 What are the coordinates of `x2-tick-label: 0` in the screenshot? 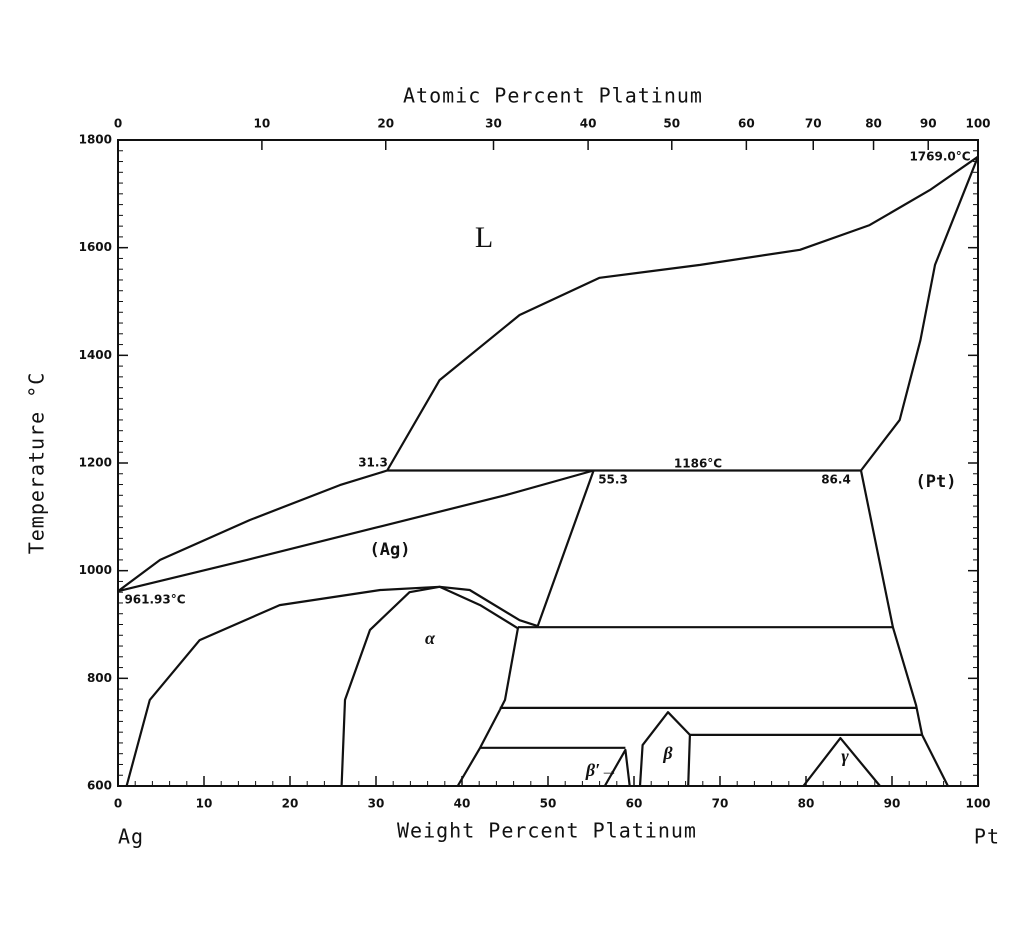 It's located at (118, 124).